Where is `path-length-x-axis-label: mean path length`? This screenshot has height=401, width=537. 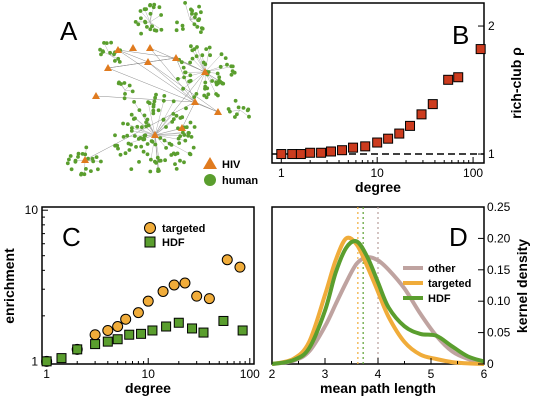
path-length-x-axis-label: mean path length is located at coordinates (378, 388).